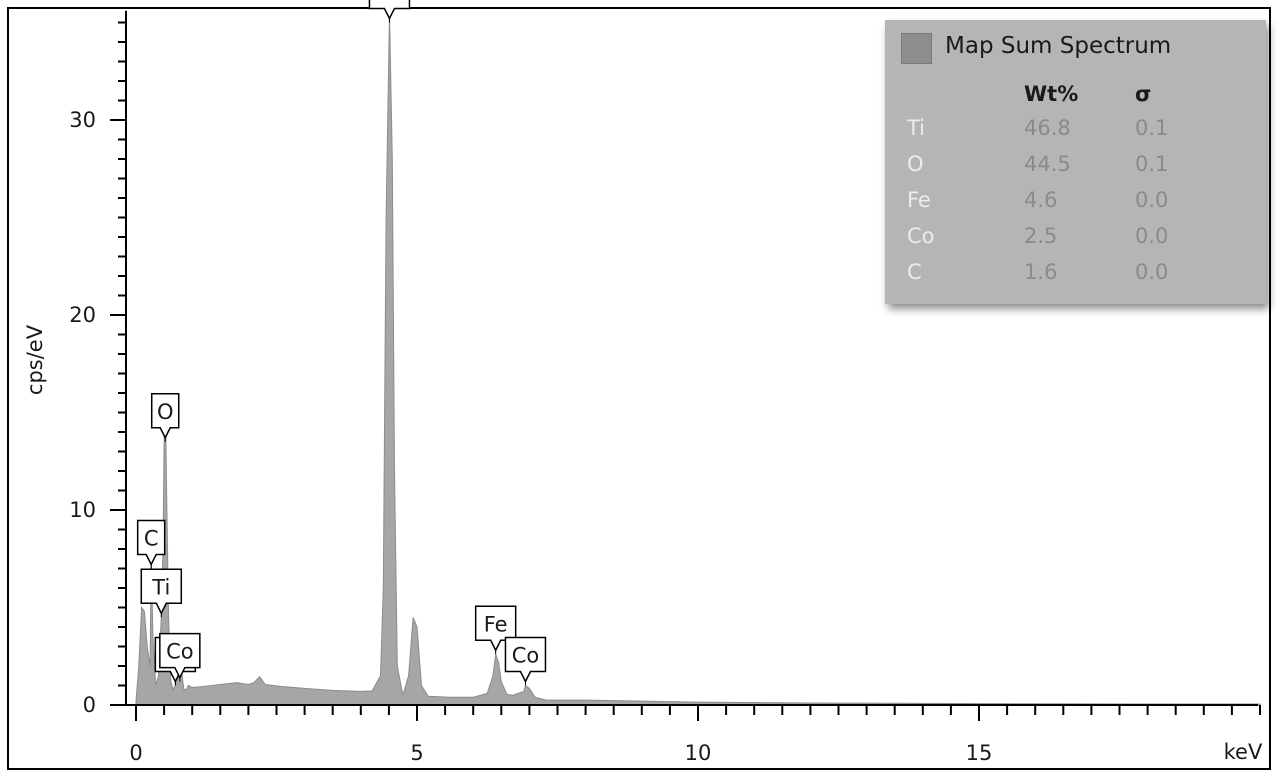 The height and width of the screenshot is (776, 1279). What do you see at coordinates (82, 315) in the screenshot?
I see `y-tick-label: 20` at bounding box center [82, 315].